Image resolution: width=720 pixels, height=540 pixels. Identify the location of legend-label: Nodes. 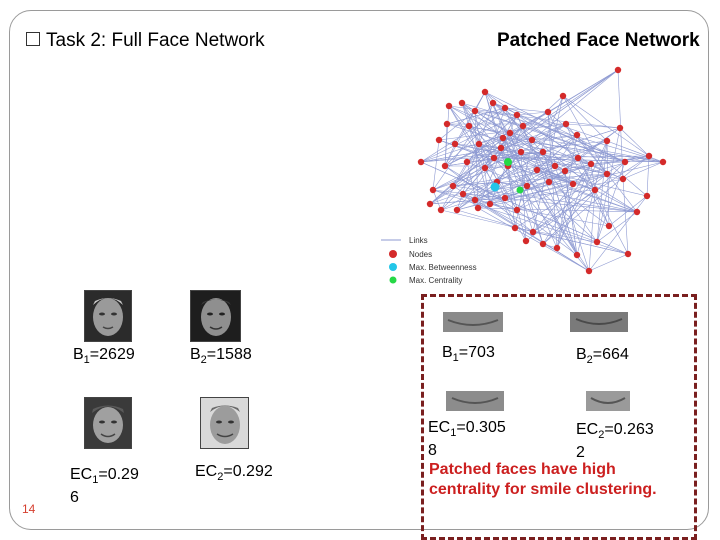
(420, 254).